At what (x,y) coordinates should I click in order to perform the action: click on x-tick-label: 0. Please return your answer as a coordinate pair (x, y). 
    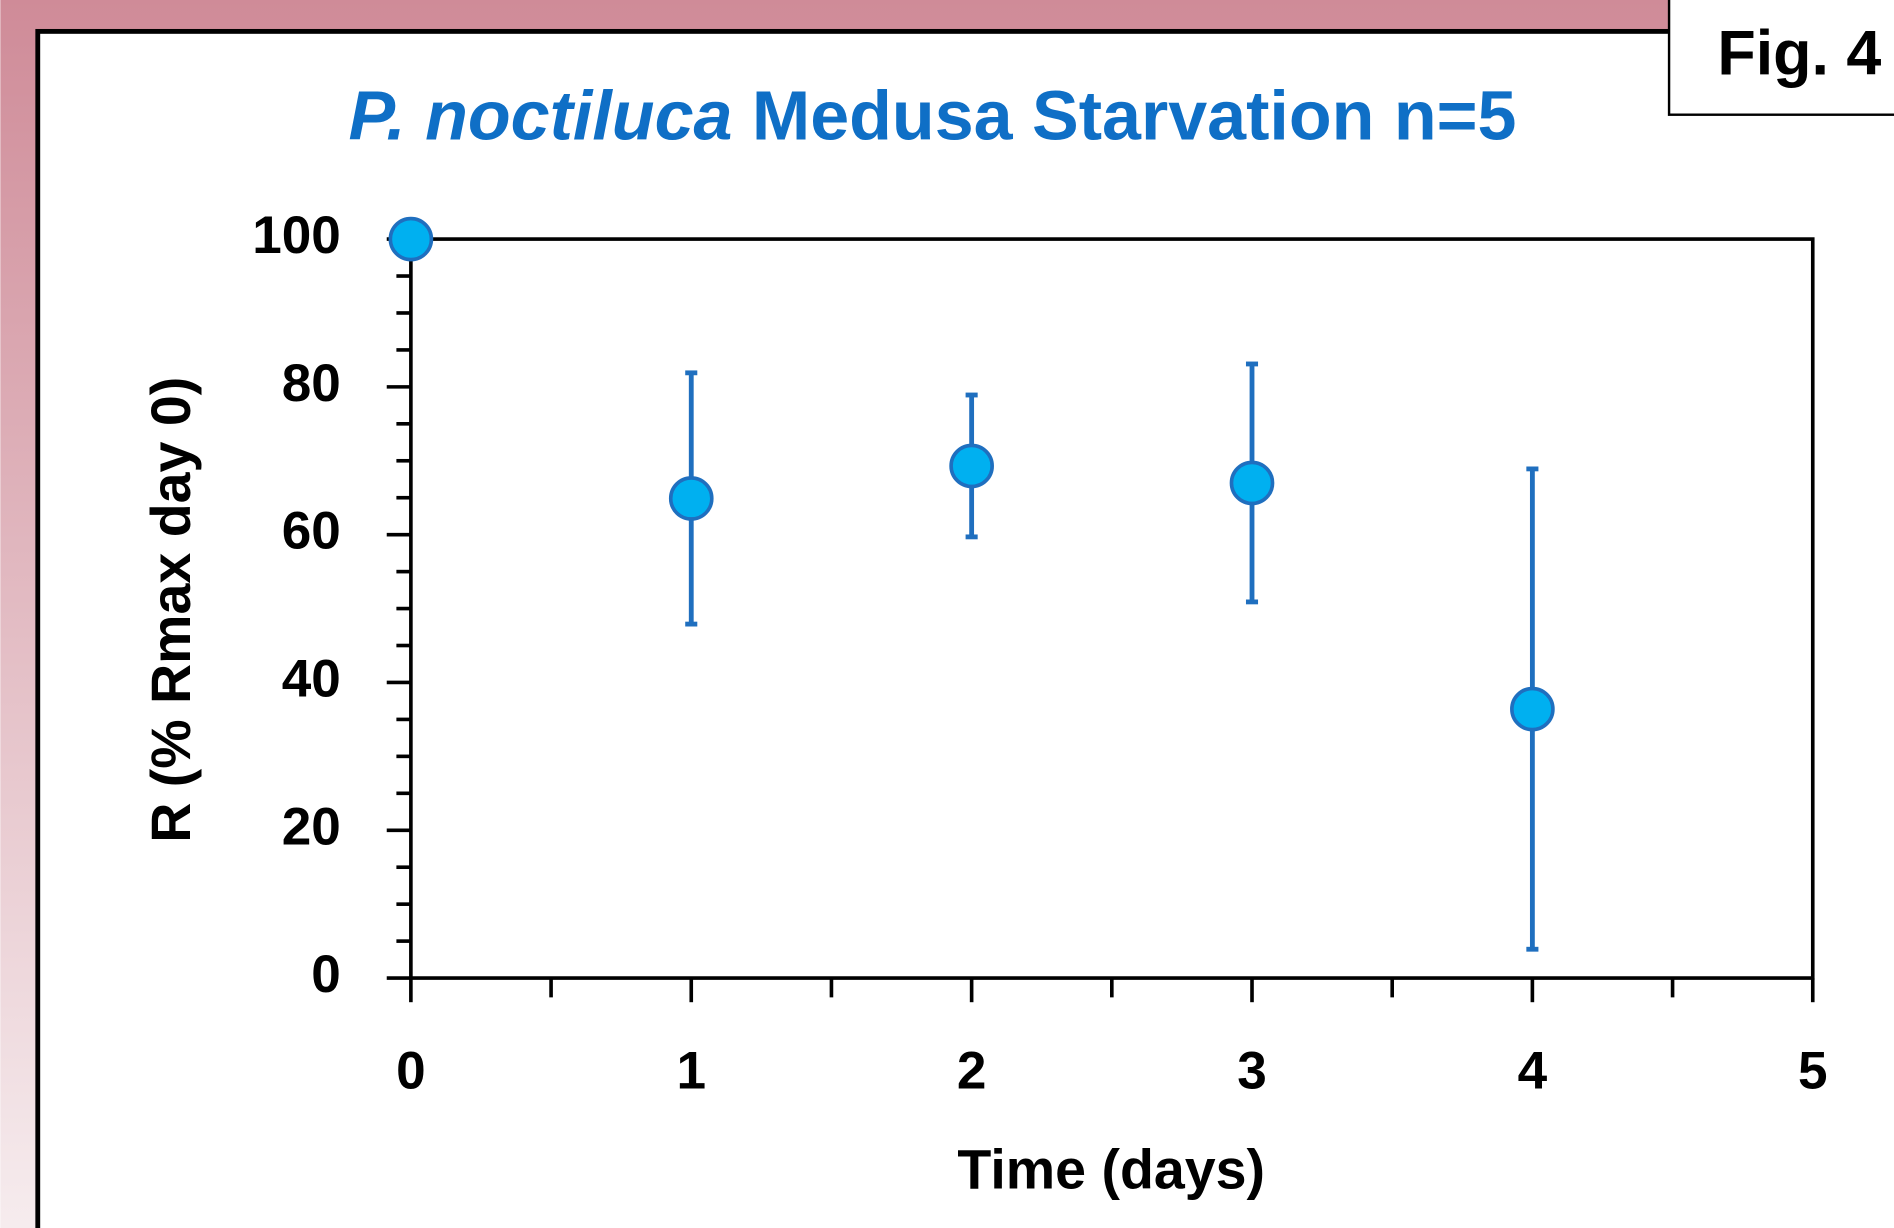
    Looking at the image, I should click on (411, 1071).